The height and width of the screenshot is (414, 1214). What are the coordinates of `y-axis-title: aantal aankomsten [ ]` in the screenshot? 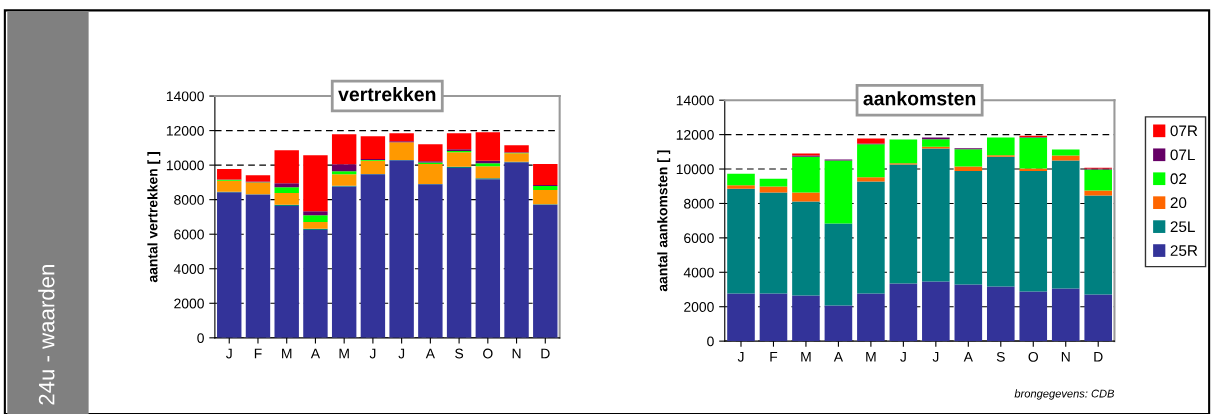 It's located at (664, 221).